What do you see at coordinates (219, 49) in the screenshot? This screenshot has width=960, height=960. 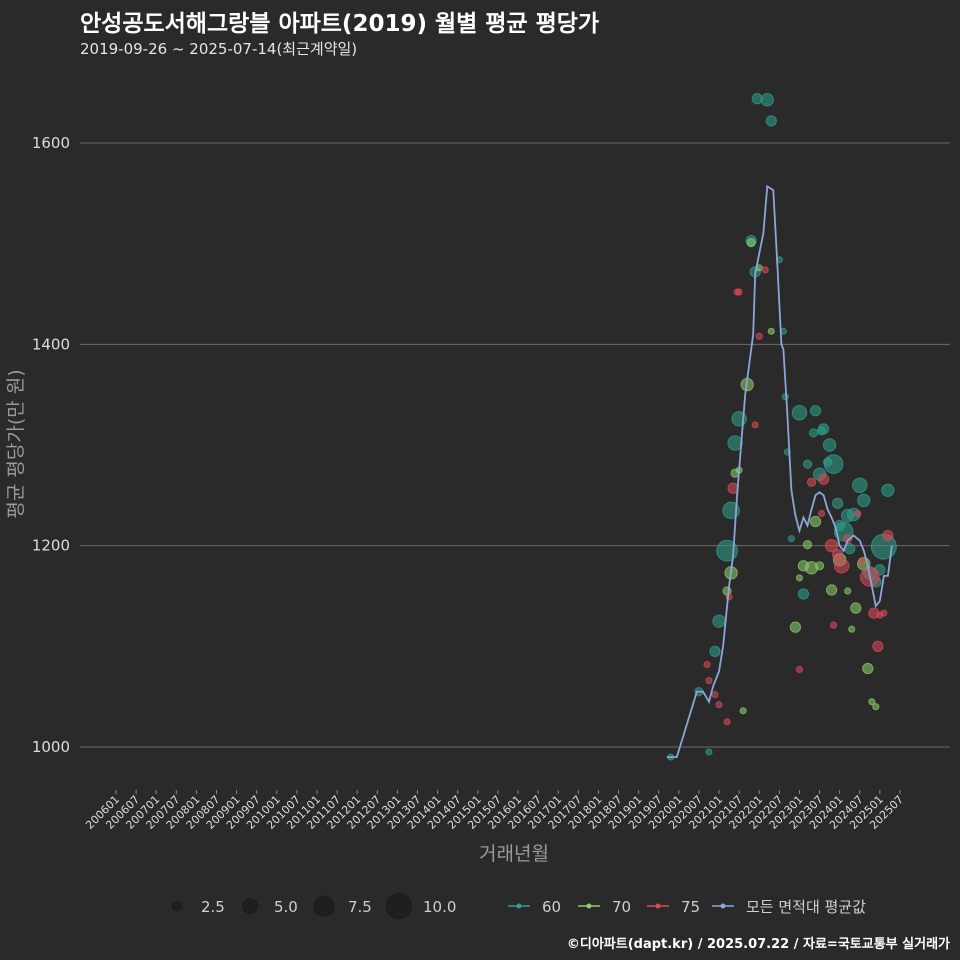 I see `chart-subtitle: 2019-09-26 ~ 2025-07-14(최근계약일)` at bounding box center [219, 49].